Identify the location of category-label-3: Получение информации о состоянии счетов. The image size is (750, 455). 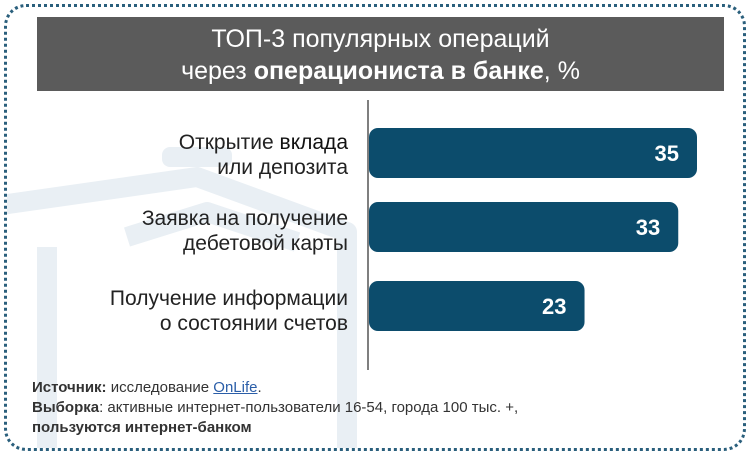
(228, 311).